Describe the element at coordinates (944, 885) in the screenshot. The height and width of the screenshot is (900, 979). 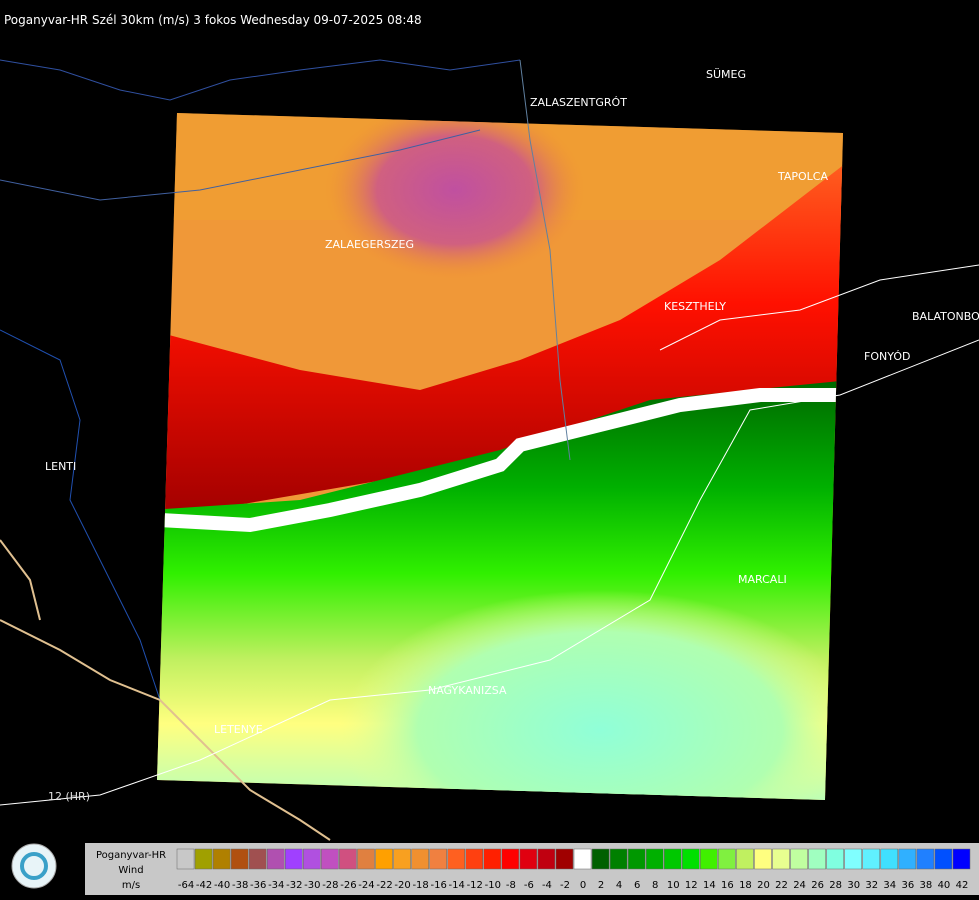
I see `legend-label: 40` at that location.